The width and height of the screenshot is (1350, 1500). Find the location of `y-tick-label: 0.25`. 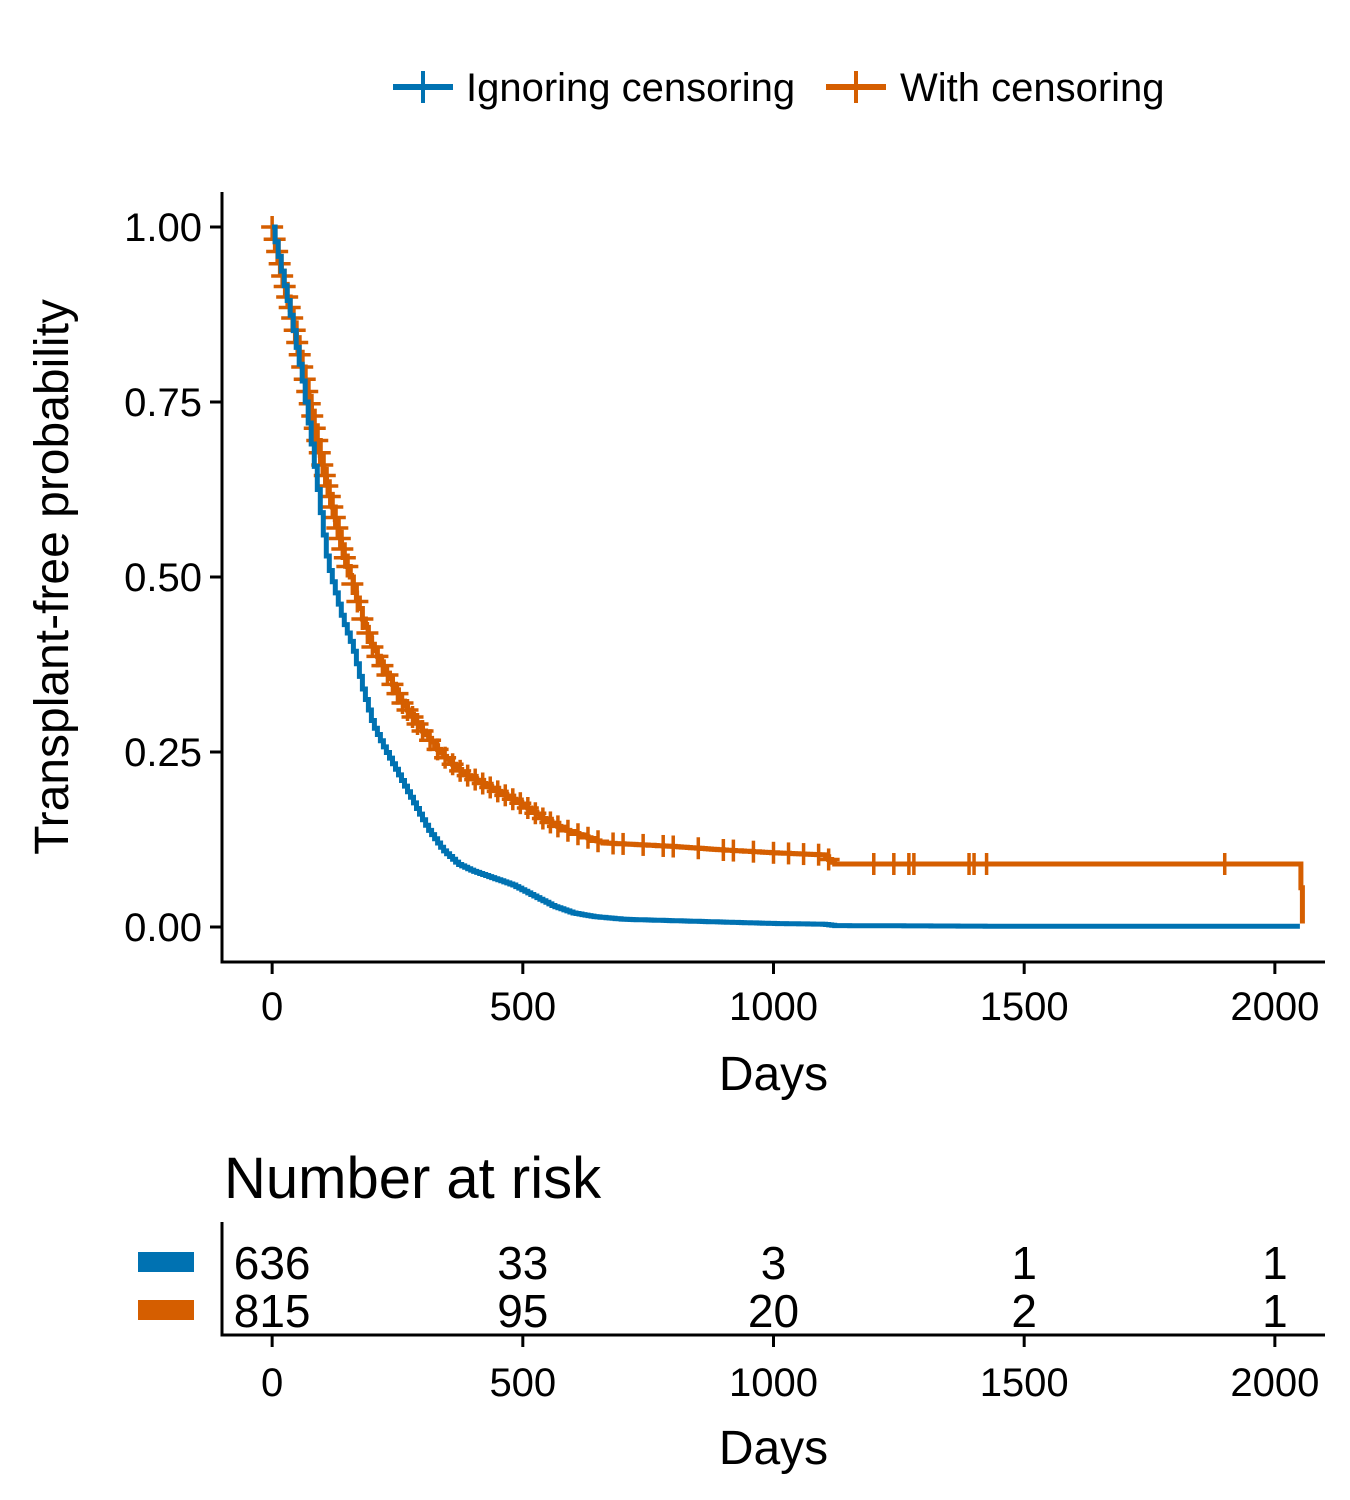

y-tick-label: 0.25 is located at coordinates (163, 753).